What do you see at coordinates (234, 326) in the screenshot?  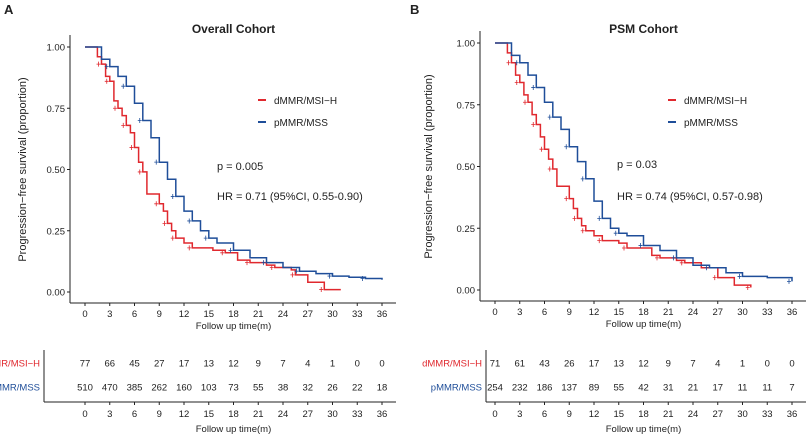 I see `x-axis-label: Follow up time(m)` at bounding box center [234, 326].